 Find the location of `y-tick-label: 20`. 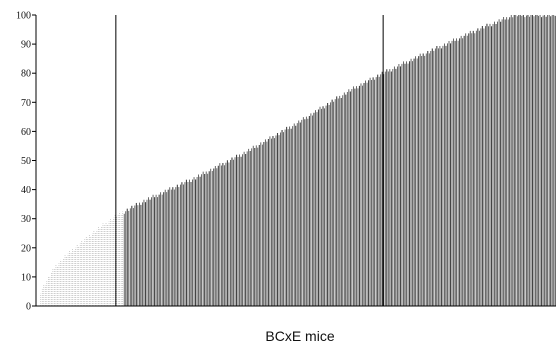

y-tick-label: 20 is located at coordinates (26, 248).